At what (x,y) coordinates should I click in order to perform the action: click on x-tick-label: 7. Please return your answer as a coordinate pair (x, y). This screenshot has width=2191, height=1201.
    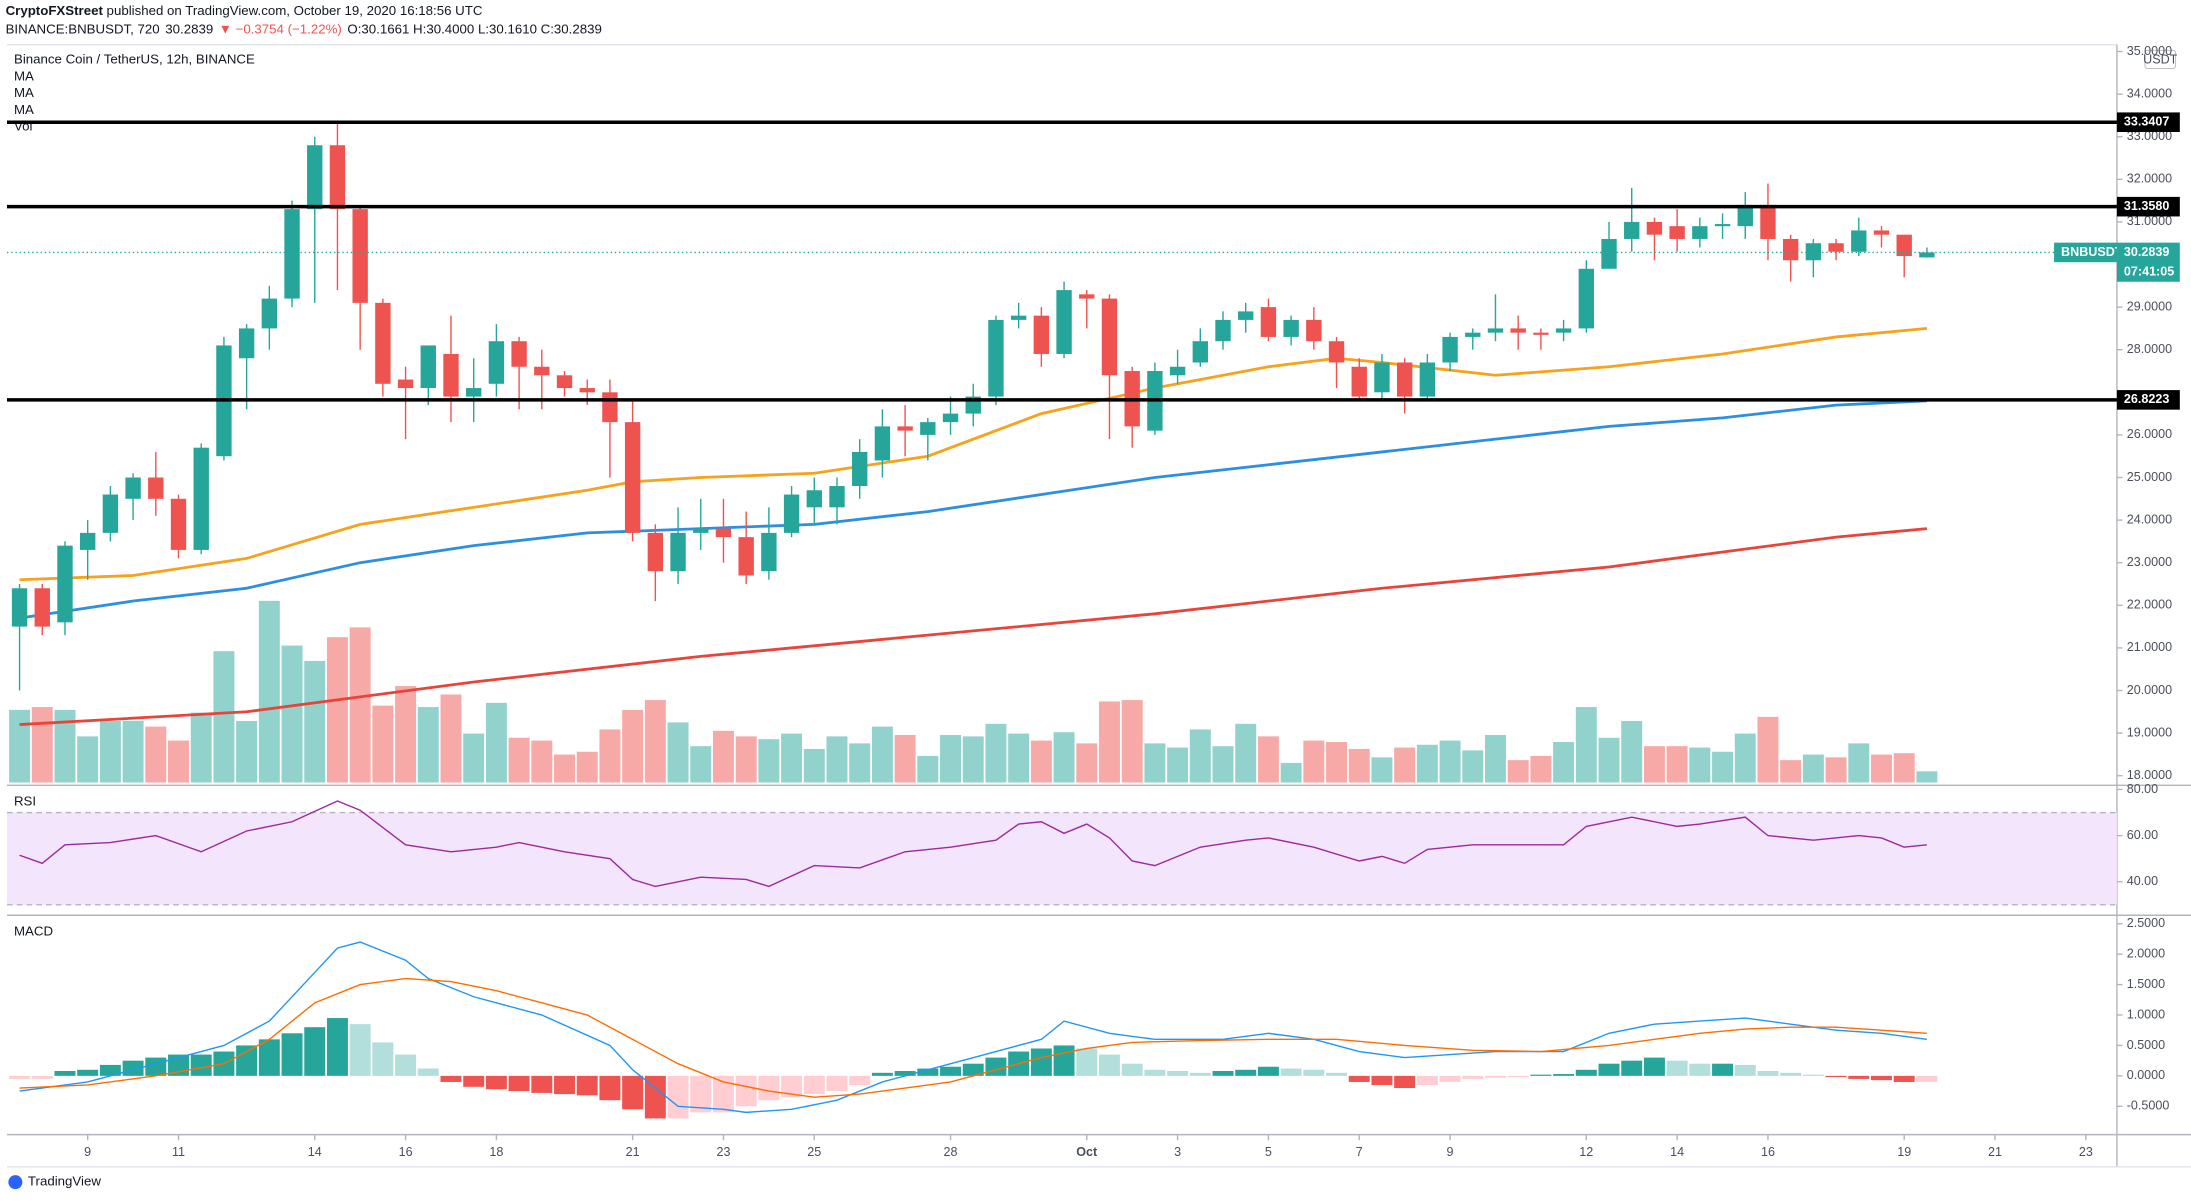
    Looking at the image, I should click on (1359, 1152).